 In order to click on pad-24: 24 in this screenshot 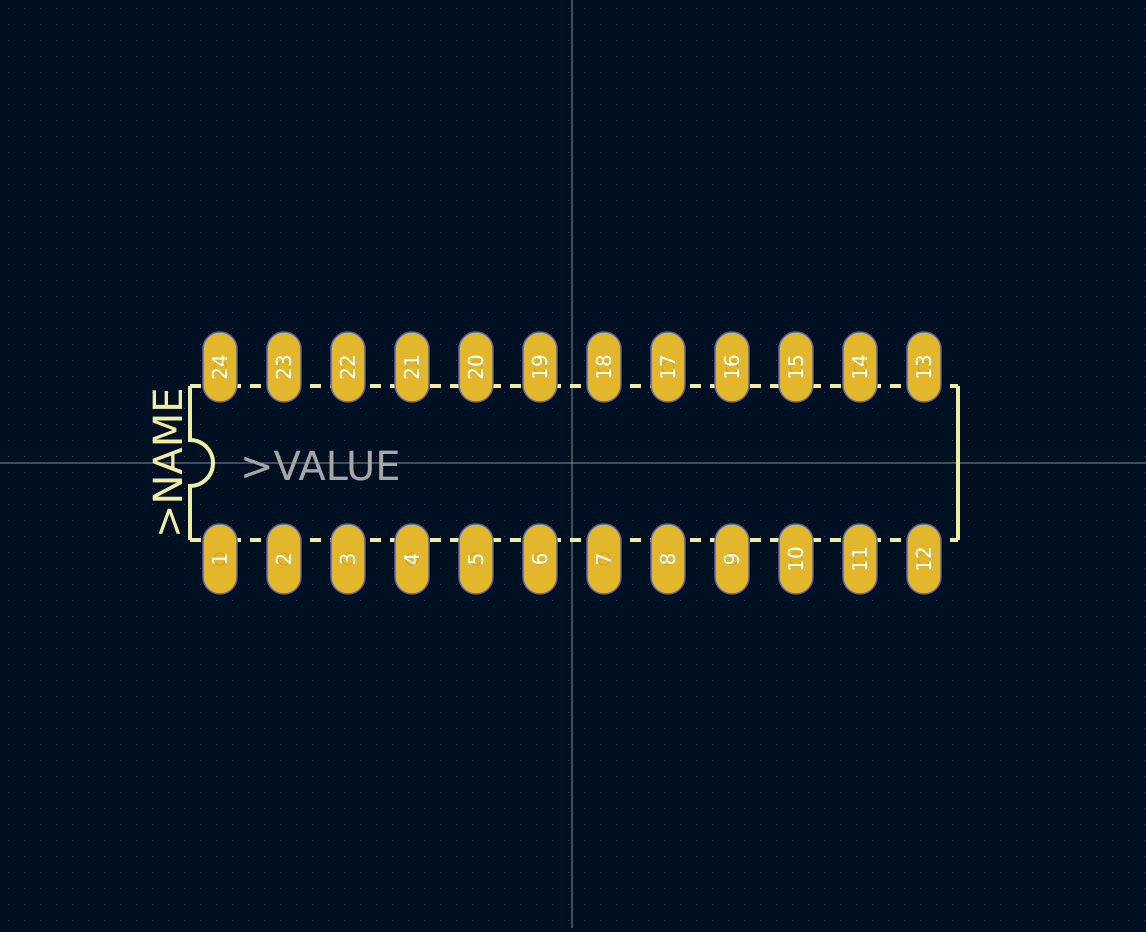, I will do `click(220, 367)`.